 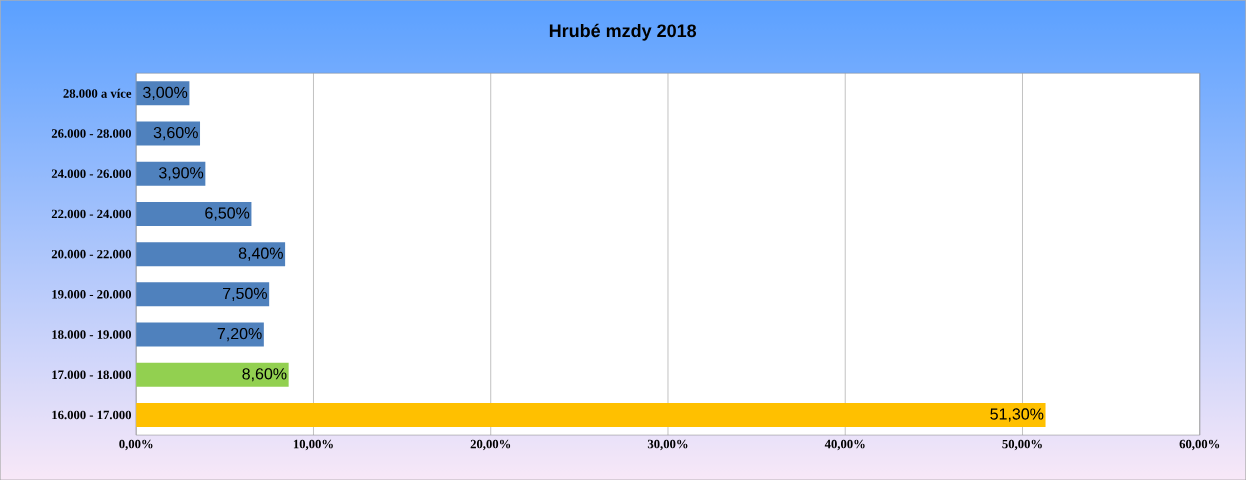 What do you see at coordinates (490, 444) in the screenshot?
I see `x-tick-label: 20,00%` at bounding box center [490, 444].